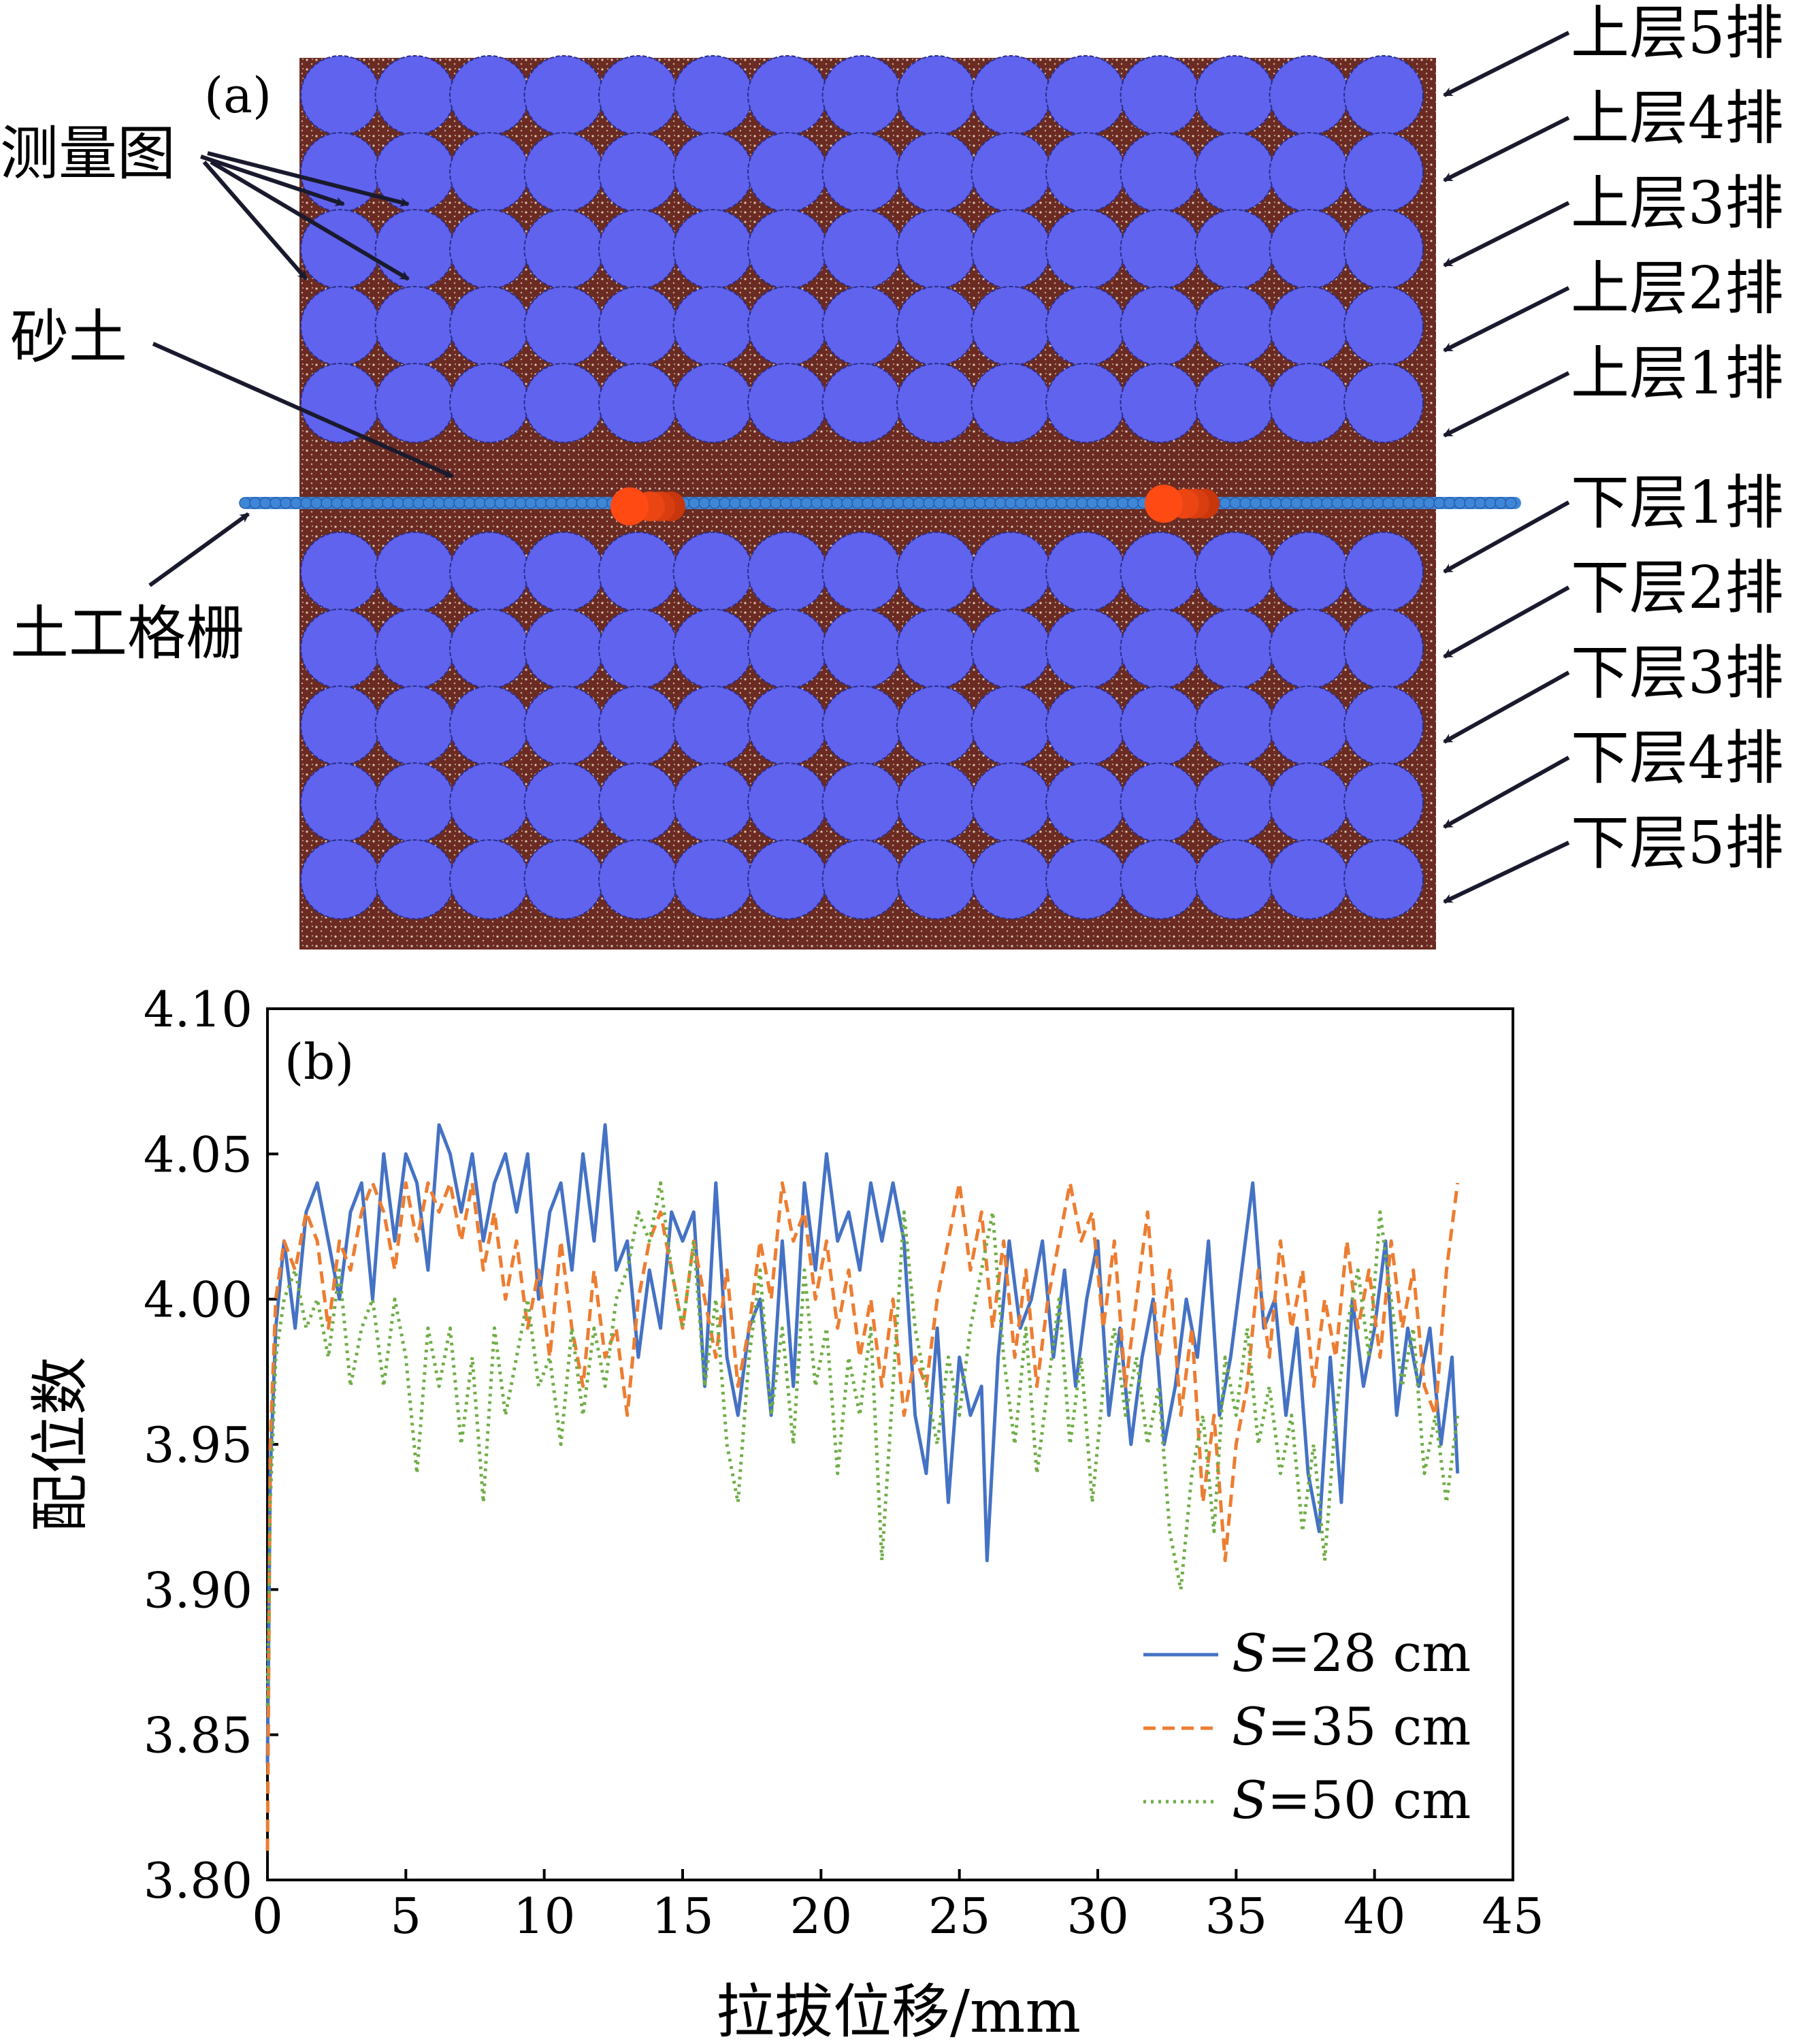 This screenshot has height=2044, width=1794. I want to click on measurement-circle-lower-r4-c11, so click(1085, 802).